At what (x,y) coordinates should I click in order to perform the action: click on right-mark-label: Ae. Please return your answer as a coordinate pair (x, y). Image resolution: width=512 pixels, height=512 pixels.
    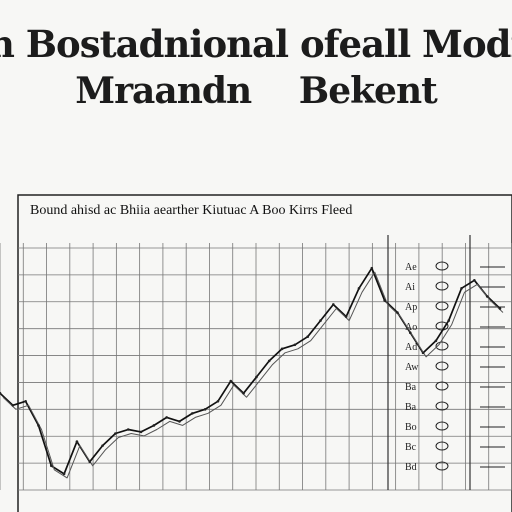
    Looking at the image, I should click on (411, 267).